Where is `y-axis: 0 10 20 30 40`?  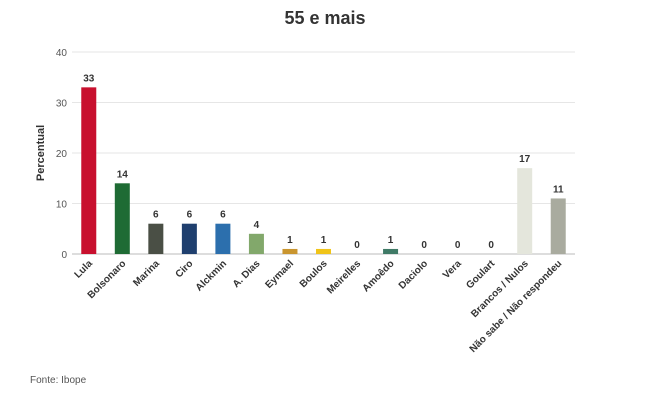 y-axis: 0 10 20 30 40 is located at coordinates (62, 154).